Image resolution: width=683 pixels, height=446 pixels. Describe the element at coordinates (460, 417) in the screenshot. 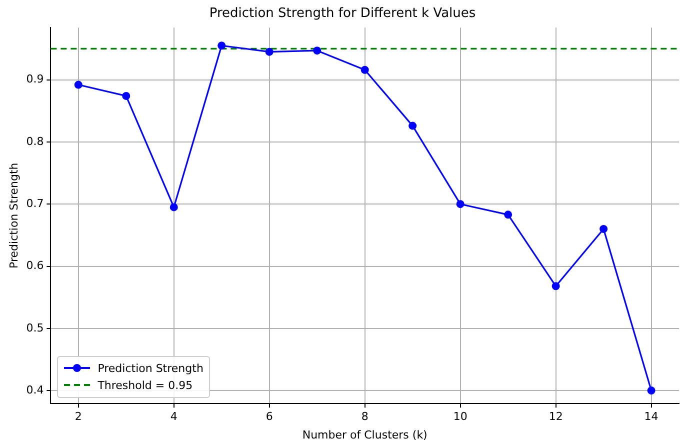

I see `x-tick-label: 10` at that location.